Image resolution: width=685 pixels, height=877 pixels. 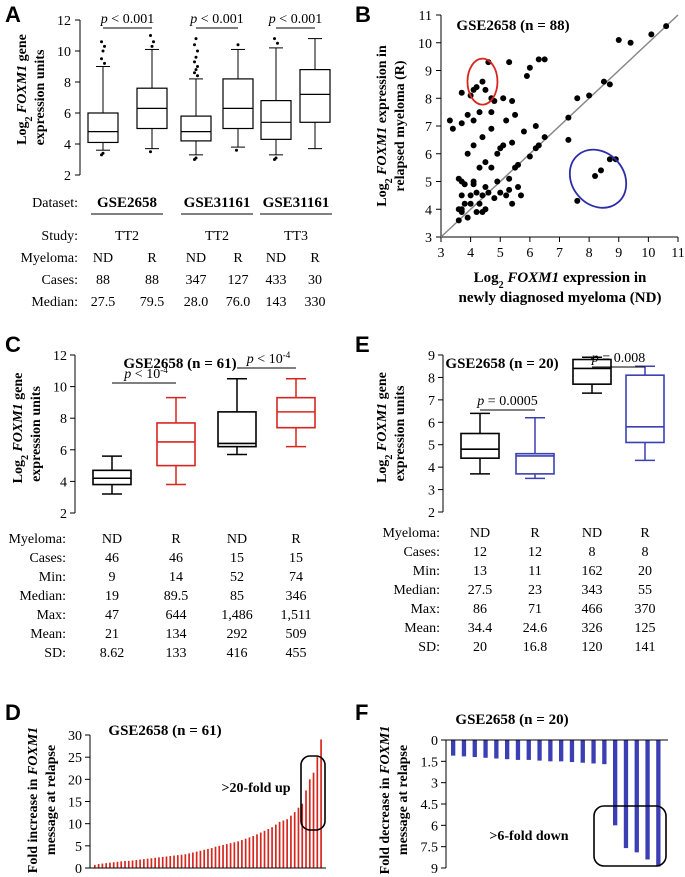 I want to click on c-cell: 133, so click(x=176, y=653).